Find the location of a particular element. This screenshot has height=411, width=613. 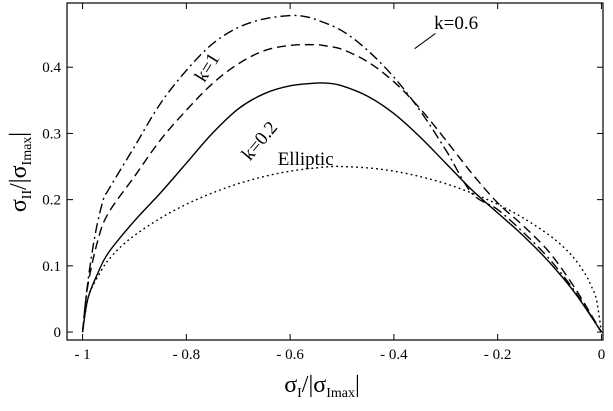

x-tick-label: - 0.2 is located at coordinates (498, 355).